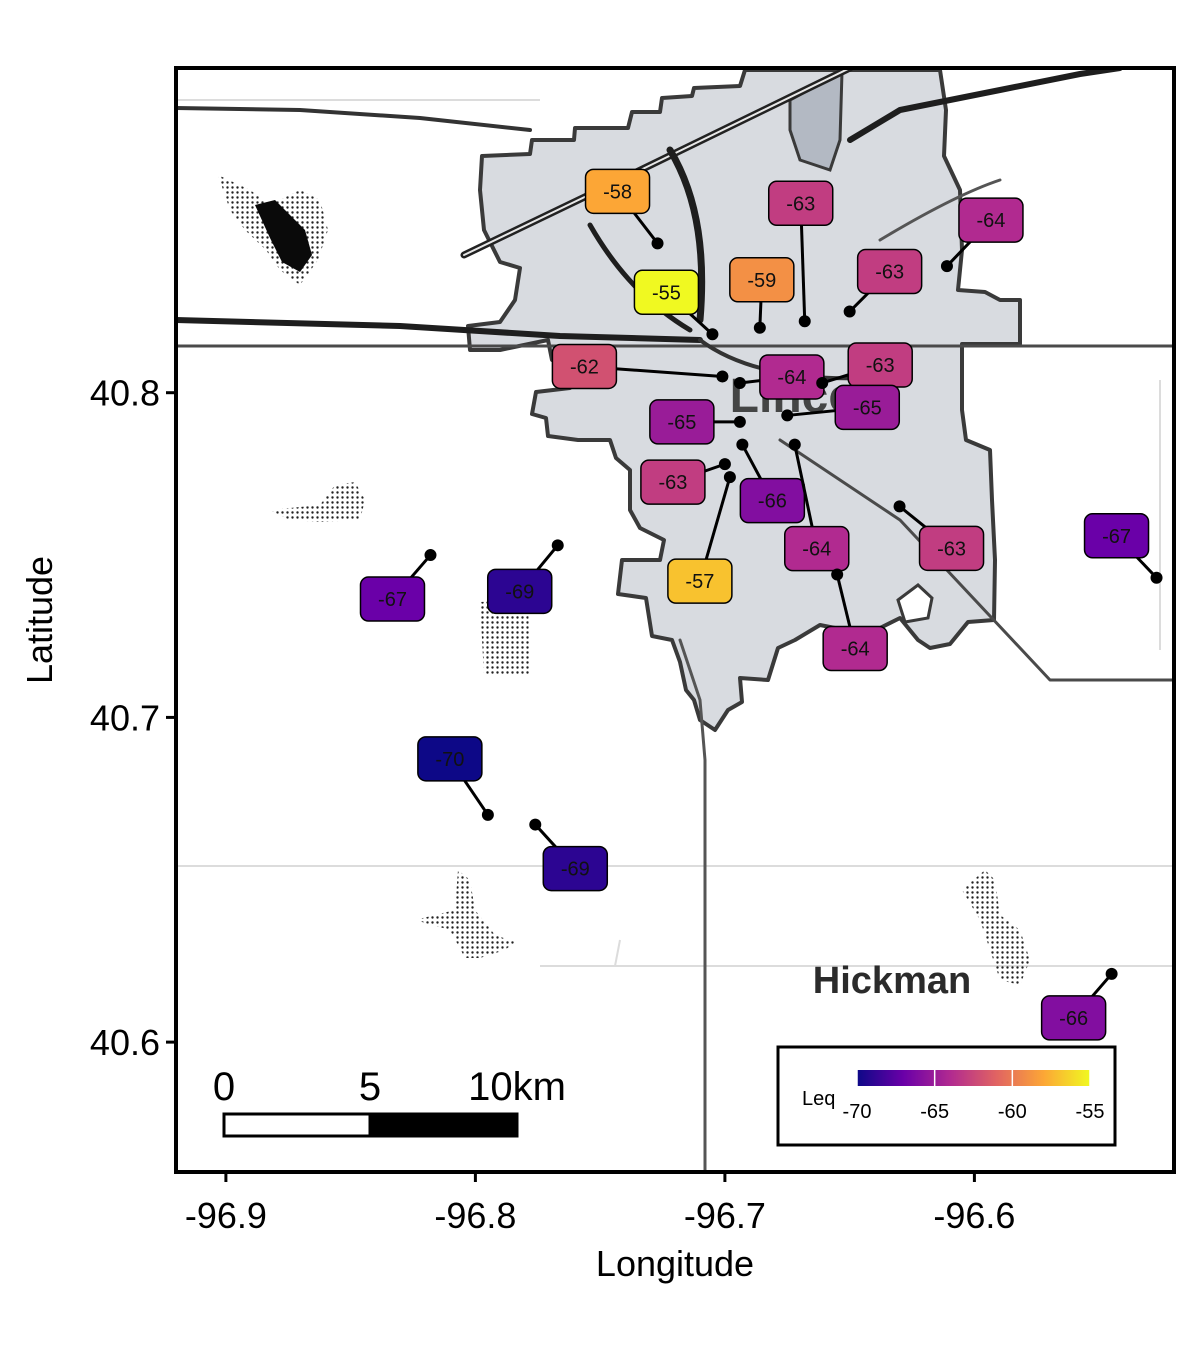 The width and height of the screenshot is (1200, 1350). I want to click on point-label-value: -59, so click(761, 281).